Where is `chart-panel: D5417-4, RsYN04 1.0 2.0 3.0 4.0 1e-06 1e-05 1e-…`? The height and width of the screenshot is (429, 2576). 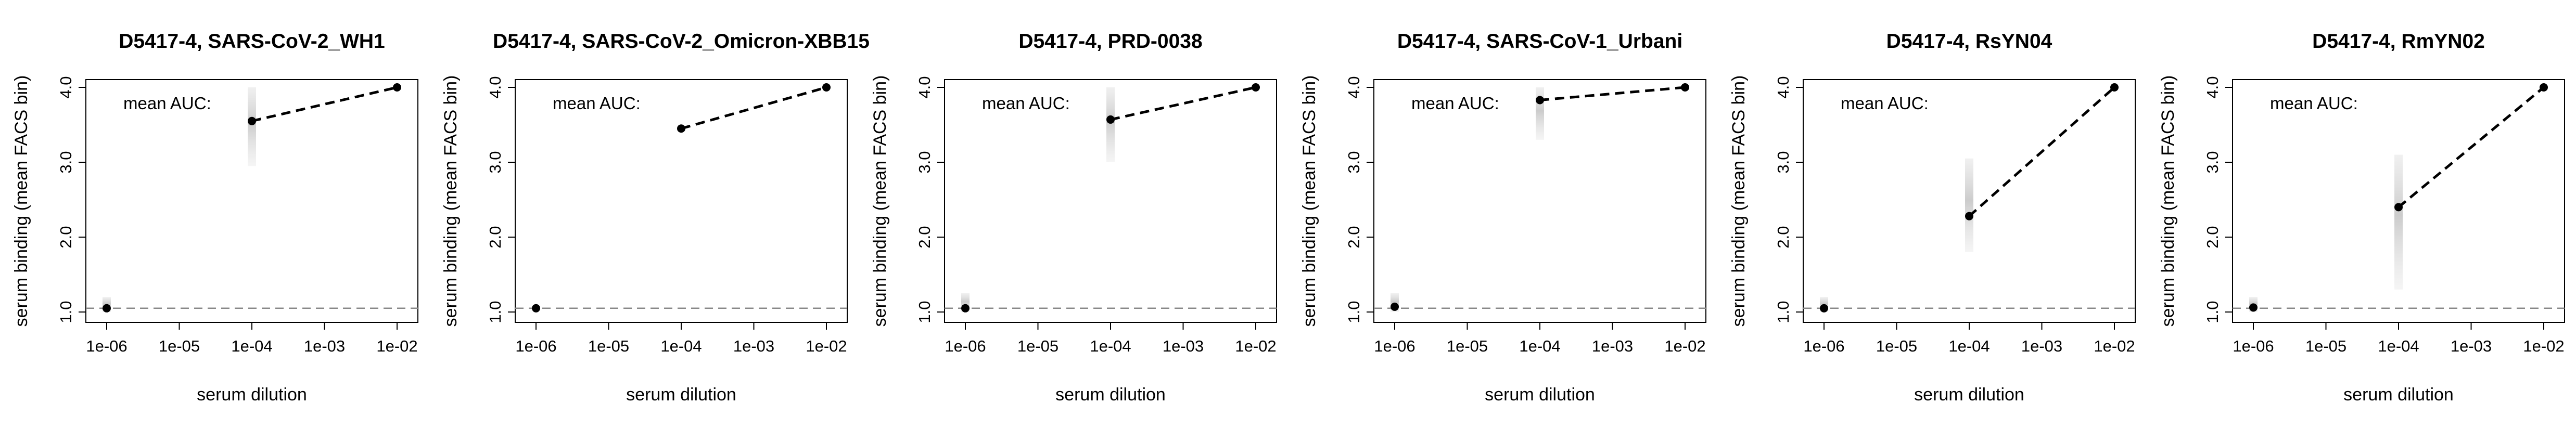
chart-panel: D5417-4, RsYN04 1.0 2.0 3.0 4.0 1e-06 1e-05 1e-… is located at coordinates (1932, 217).